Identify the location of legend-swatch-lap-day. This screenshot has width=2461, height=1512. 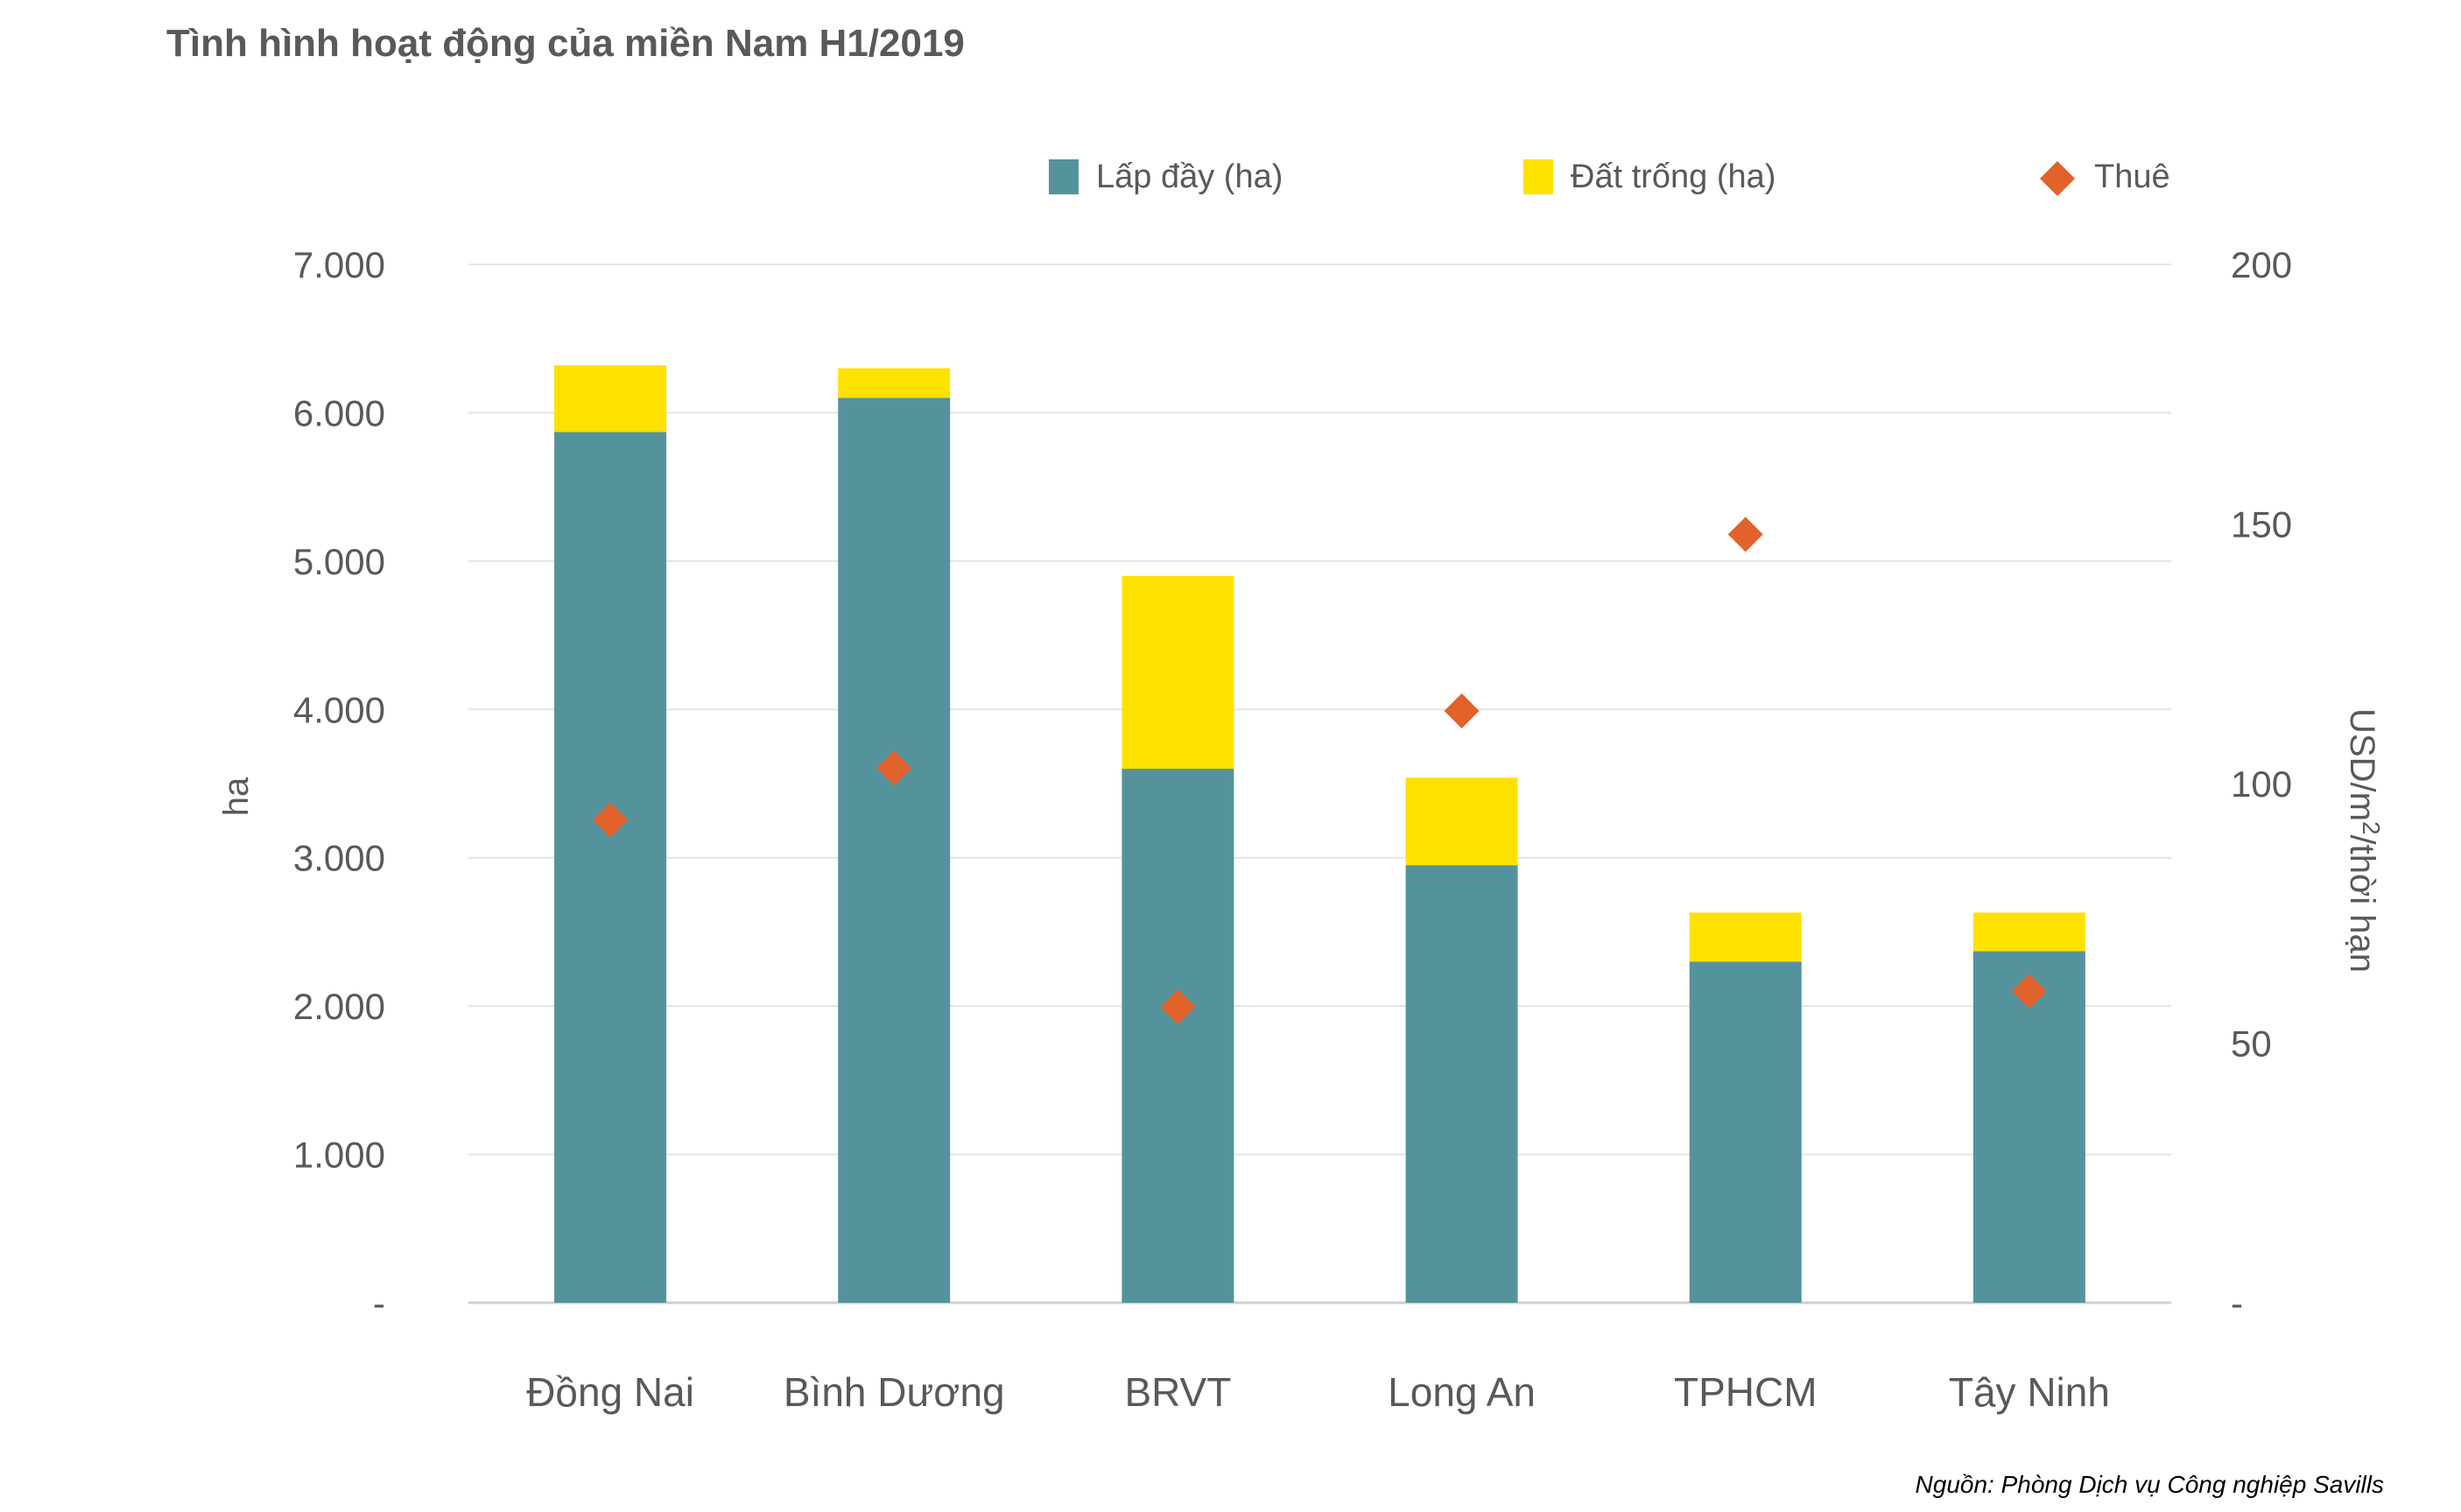
(1064, 176).